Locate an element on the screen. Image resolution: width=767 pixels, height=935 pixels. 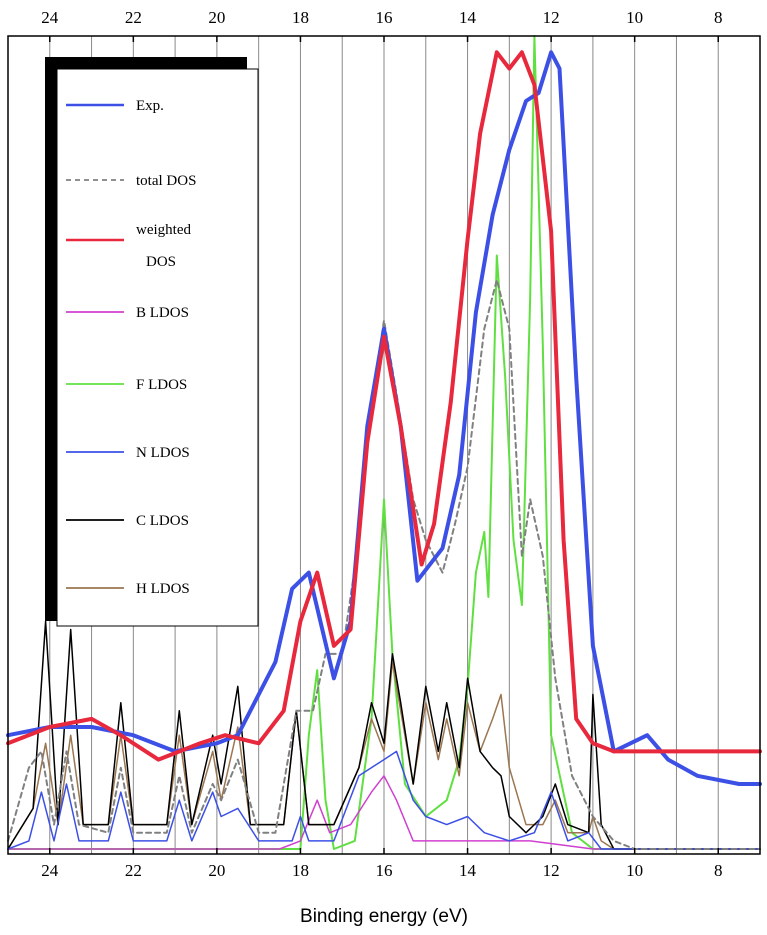
legend-label-h-ldos: H LDOS is located at coordinates (163, 589).